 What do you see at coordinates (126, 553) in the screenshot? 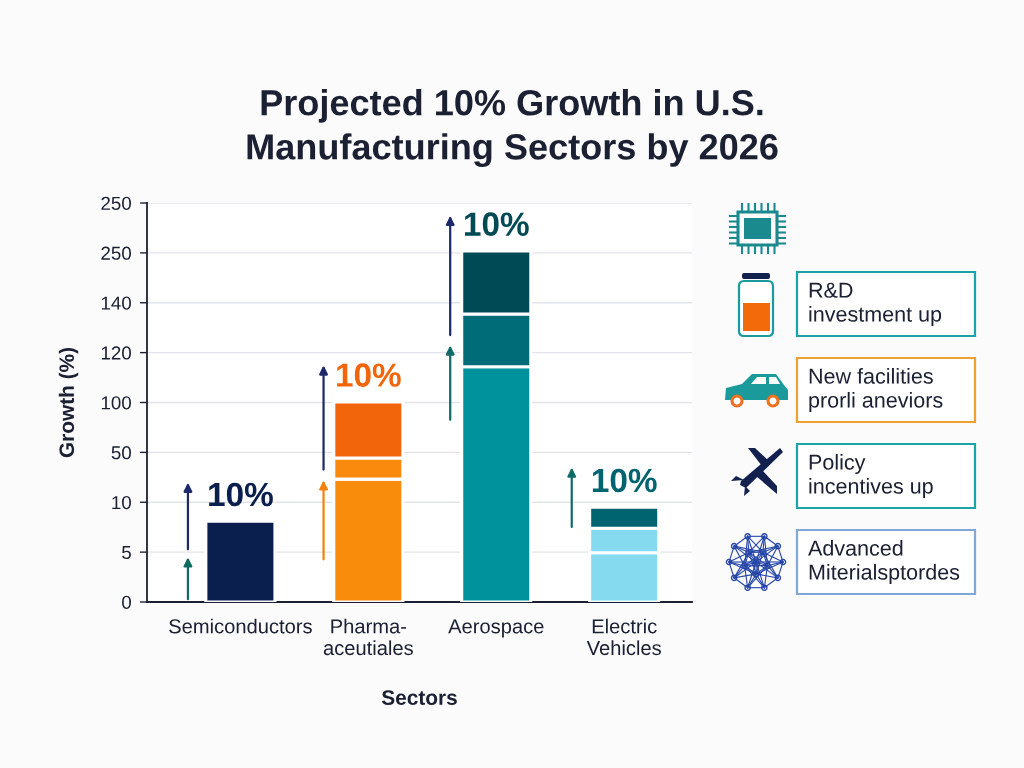
I see `category-label: 5` at bounding box center [126, 553].